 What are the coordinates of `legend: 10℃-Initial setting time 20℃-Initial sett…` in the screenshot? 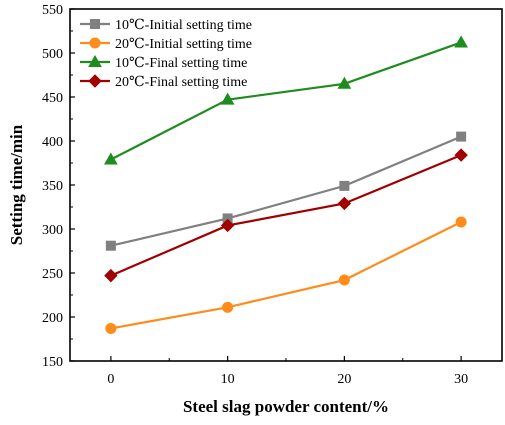 It's located at (166, 54).